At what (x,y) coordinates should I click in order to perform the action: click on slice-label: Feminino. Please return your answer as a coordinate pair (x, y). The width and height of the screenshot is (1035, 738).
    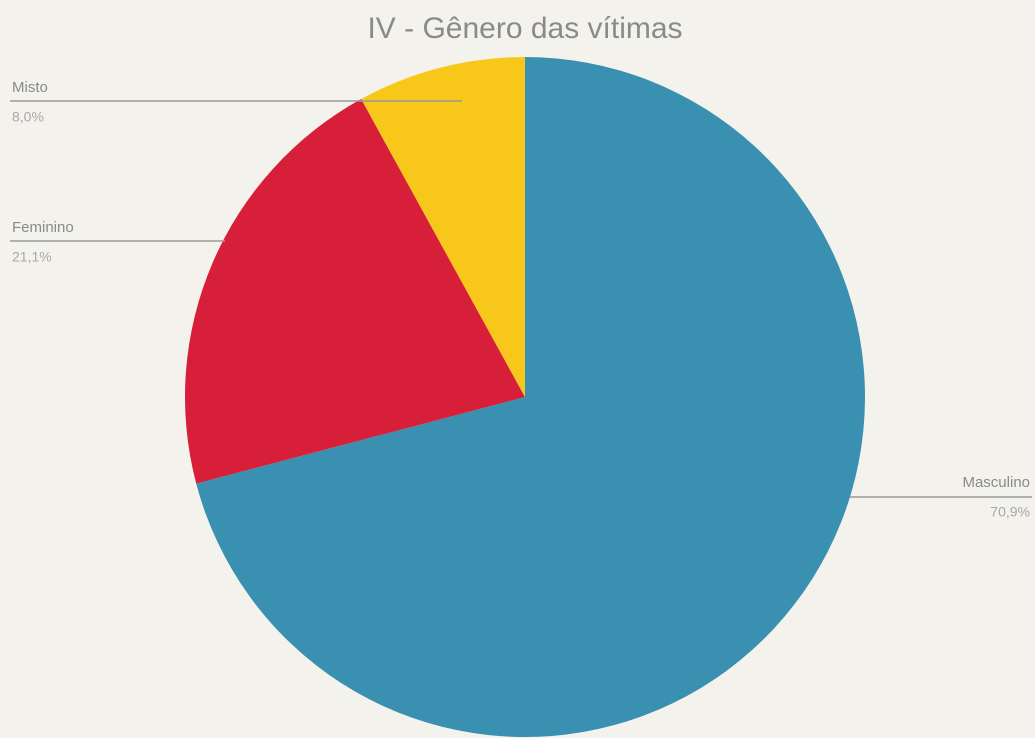
    Looking at the image, I should click on (43, 227).